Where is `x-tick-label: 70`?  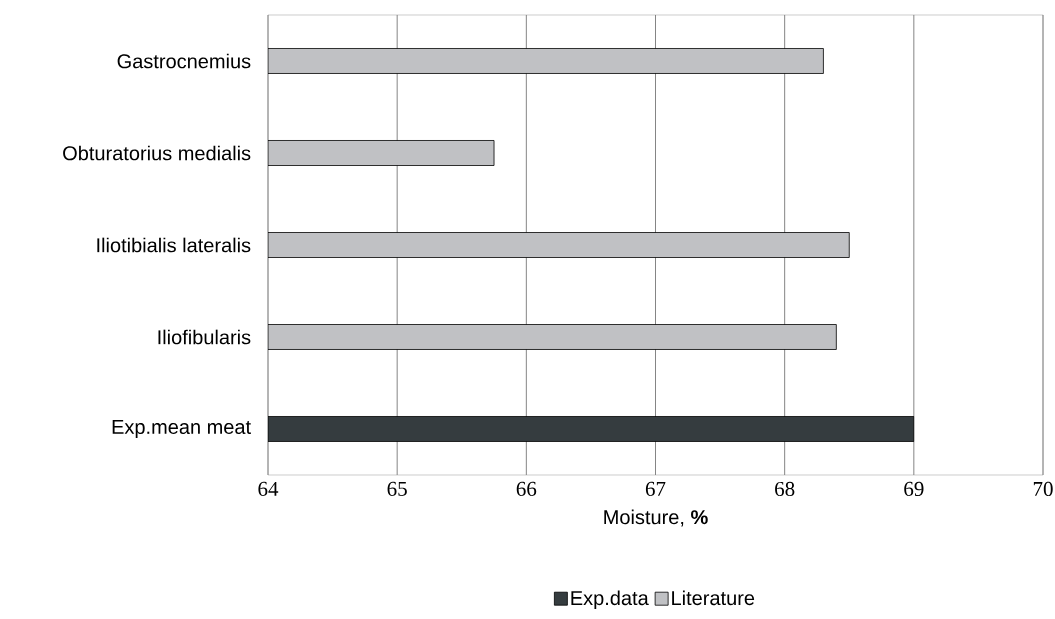 x-tick-label: 70 is located at coordinates (1043, 489).